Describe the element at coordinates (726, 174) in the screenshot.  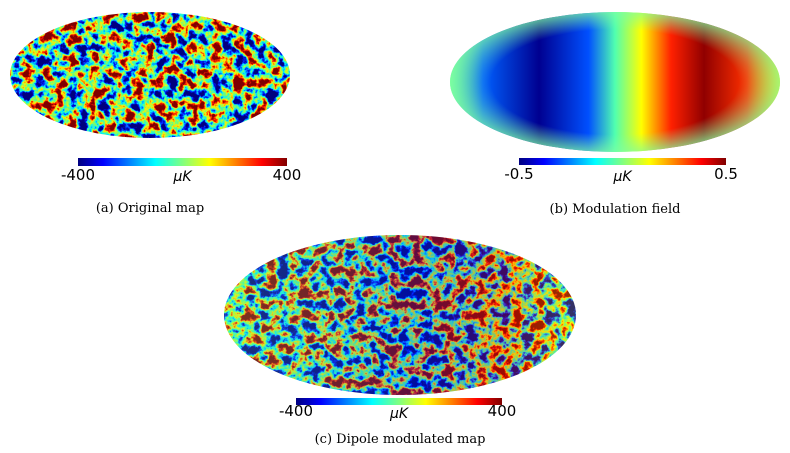
I see `colorbar-max: 0.5` at that location.